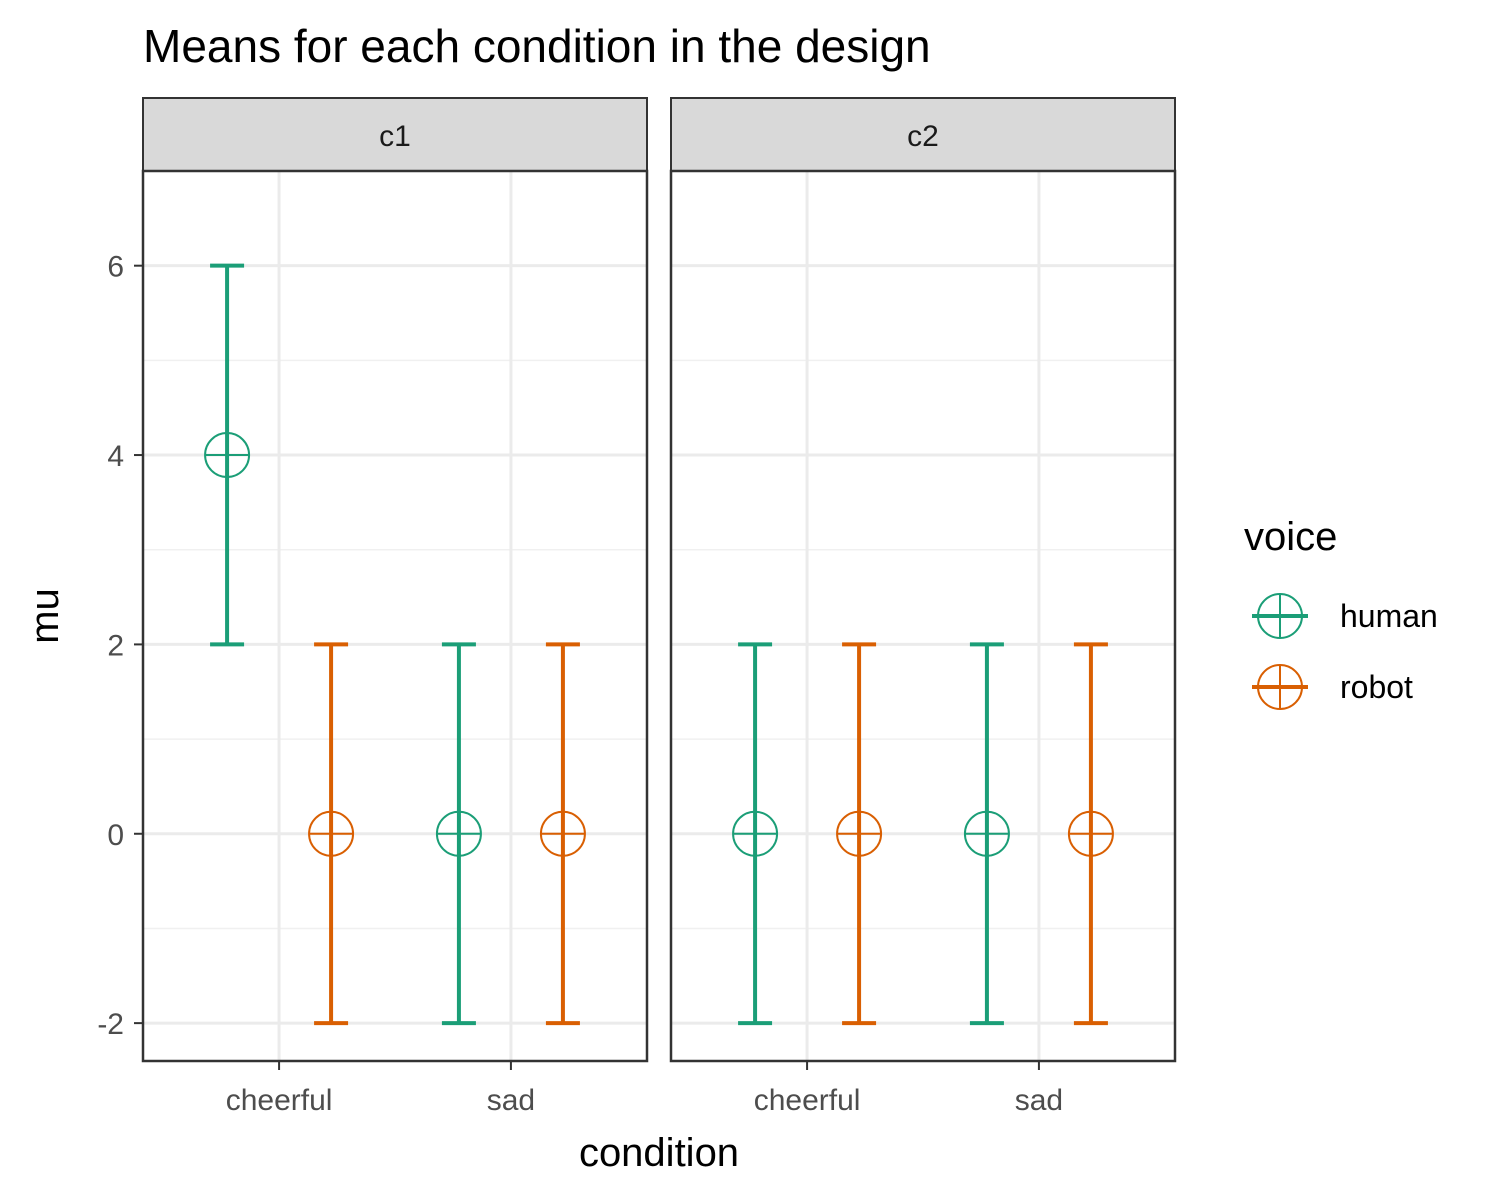 The height and width of the screenshot is (1200, 1500). I want to click on y-tick-label: 6, so click(115, 267).